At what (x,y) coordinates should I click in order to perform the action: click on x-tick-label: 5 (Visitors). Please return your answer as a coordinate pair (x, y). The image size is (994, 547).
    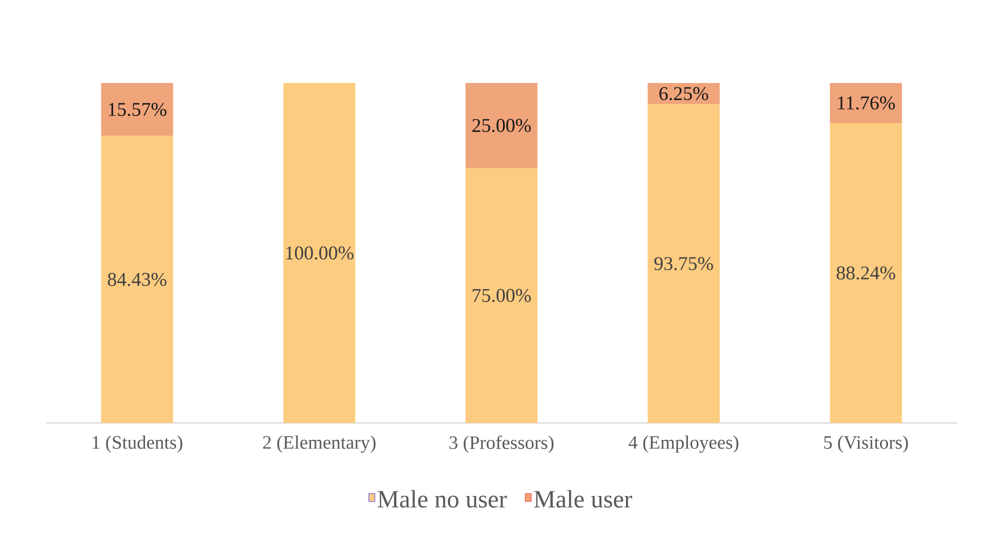
    Looking at the image, I should click on (866, 444).